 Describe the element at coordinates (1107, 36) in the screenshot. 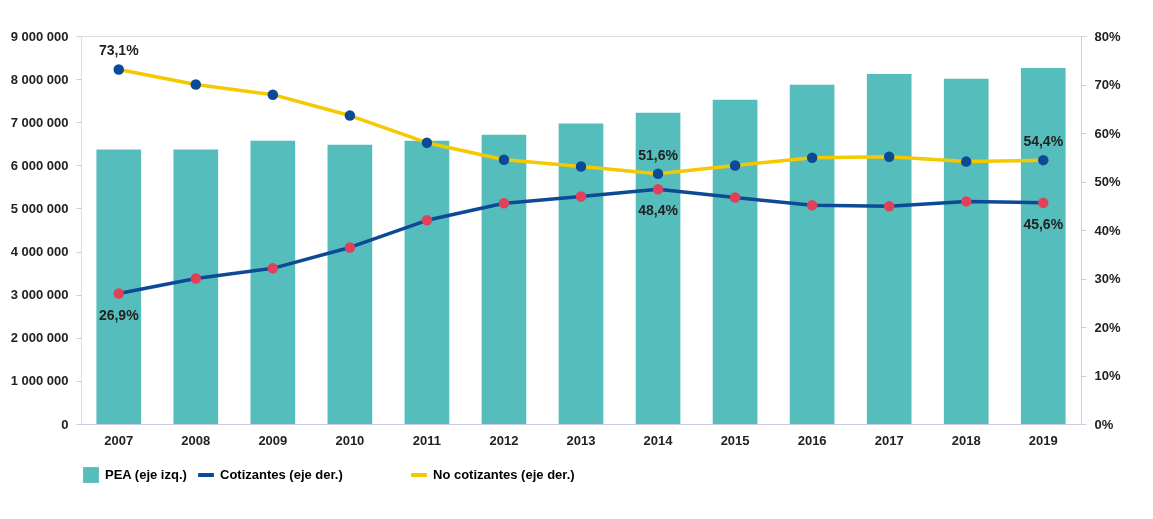

I see `y2-tick-label: 80%` at that location.